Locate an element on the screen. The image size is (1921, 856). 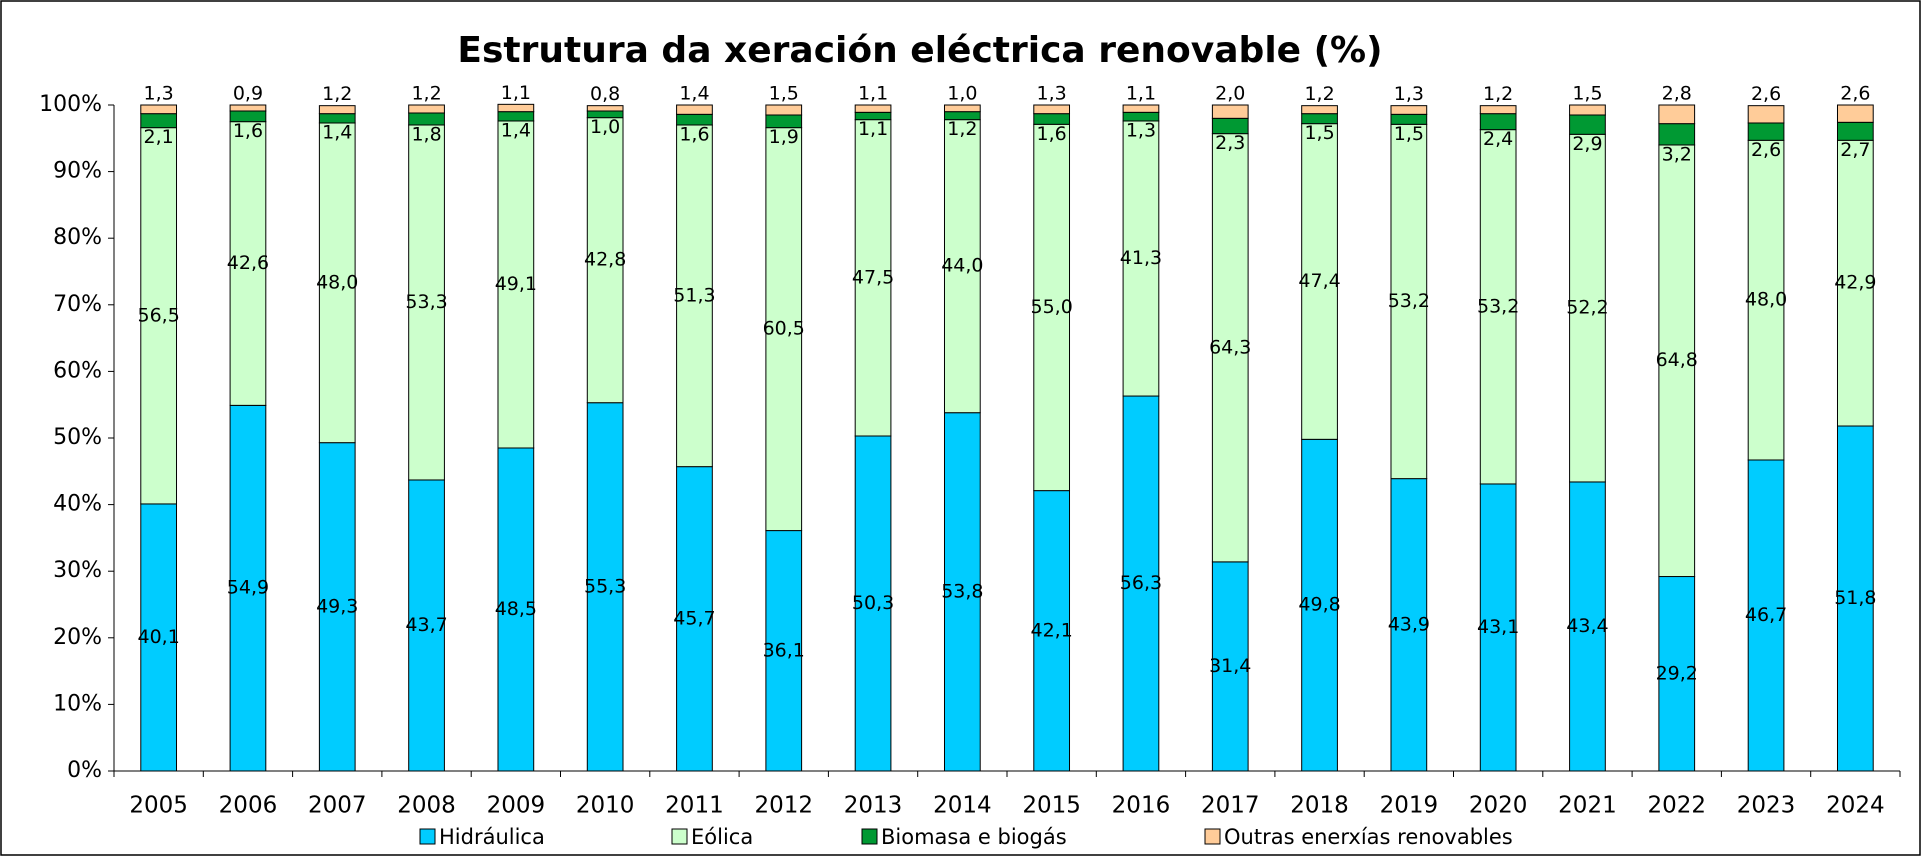
data-label: 0,9 is located at coordinates (248, 94).